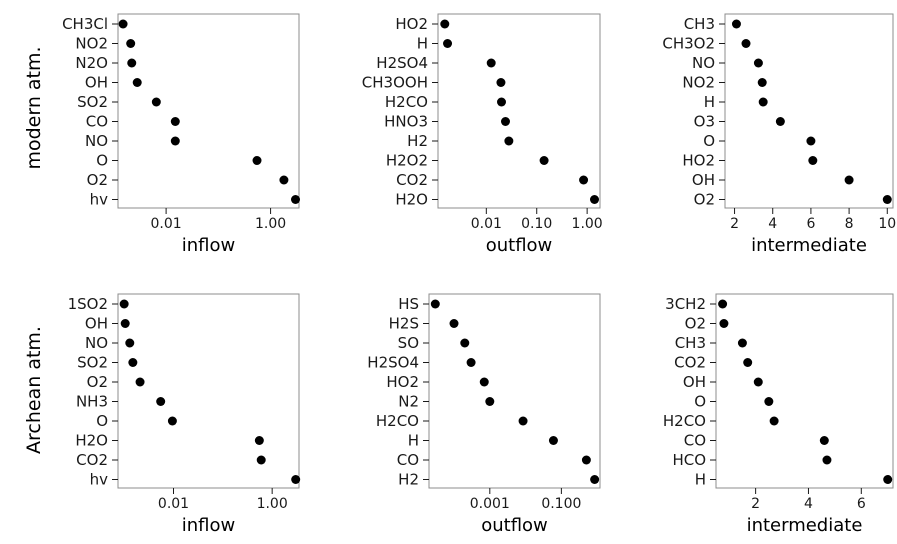 The width and height of the screenshot is (897, 544). What do you see at coordinates (412, 180) in the screenshot?
I see `modern-outflow-category-label: CO2` at bounding box center [412, 180].